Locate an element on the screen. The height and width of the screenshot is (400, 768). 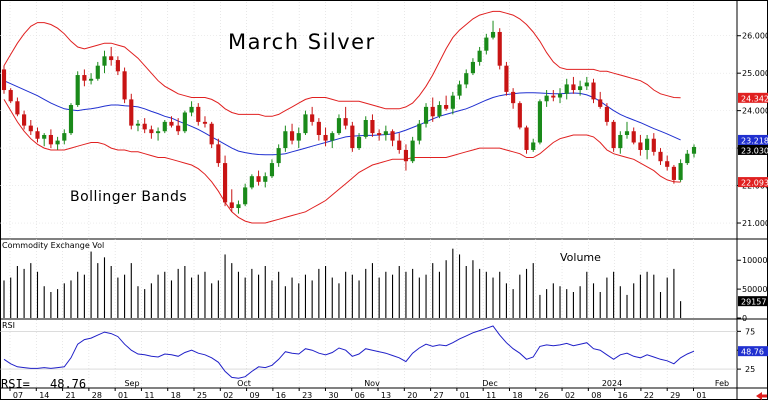
x-month-label: Dec is located at coordinates (489, 383).